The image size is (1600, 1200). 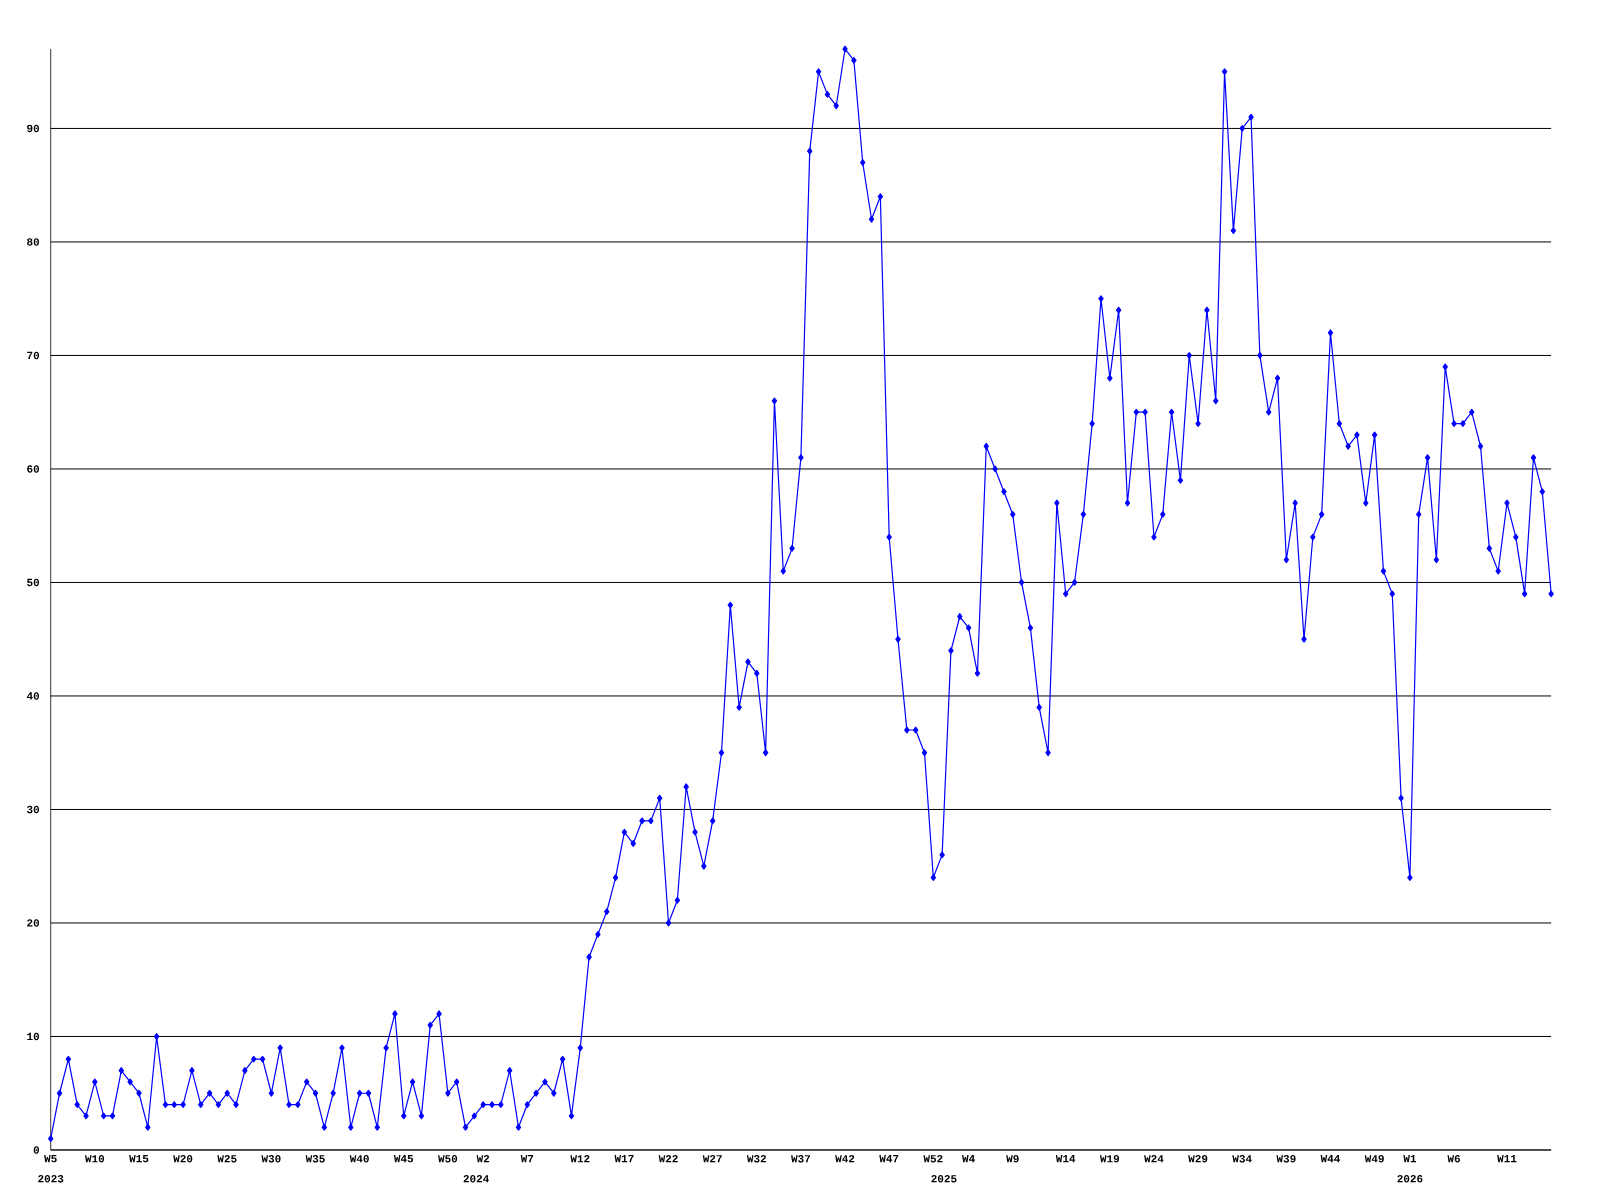 I want to click on x-tick-label: W2, so click(x=483, y=1159).